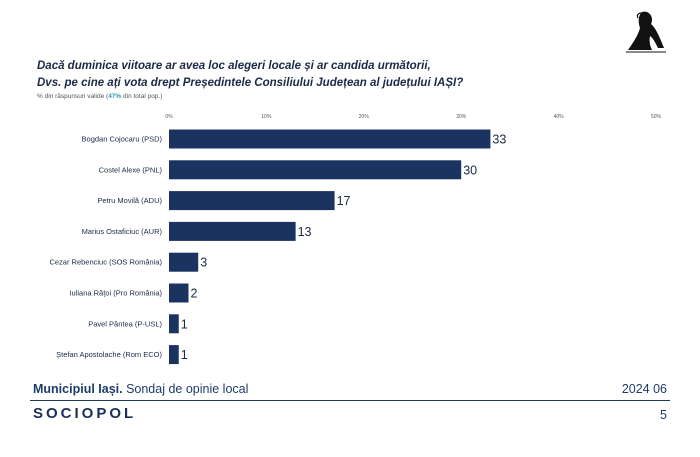  What do you see at coordinates (125, 323) in the screenshot?
I see `category-label: Pavel Pântea (P-USL)` at bounding box center [125, 323].